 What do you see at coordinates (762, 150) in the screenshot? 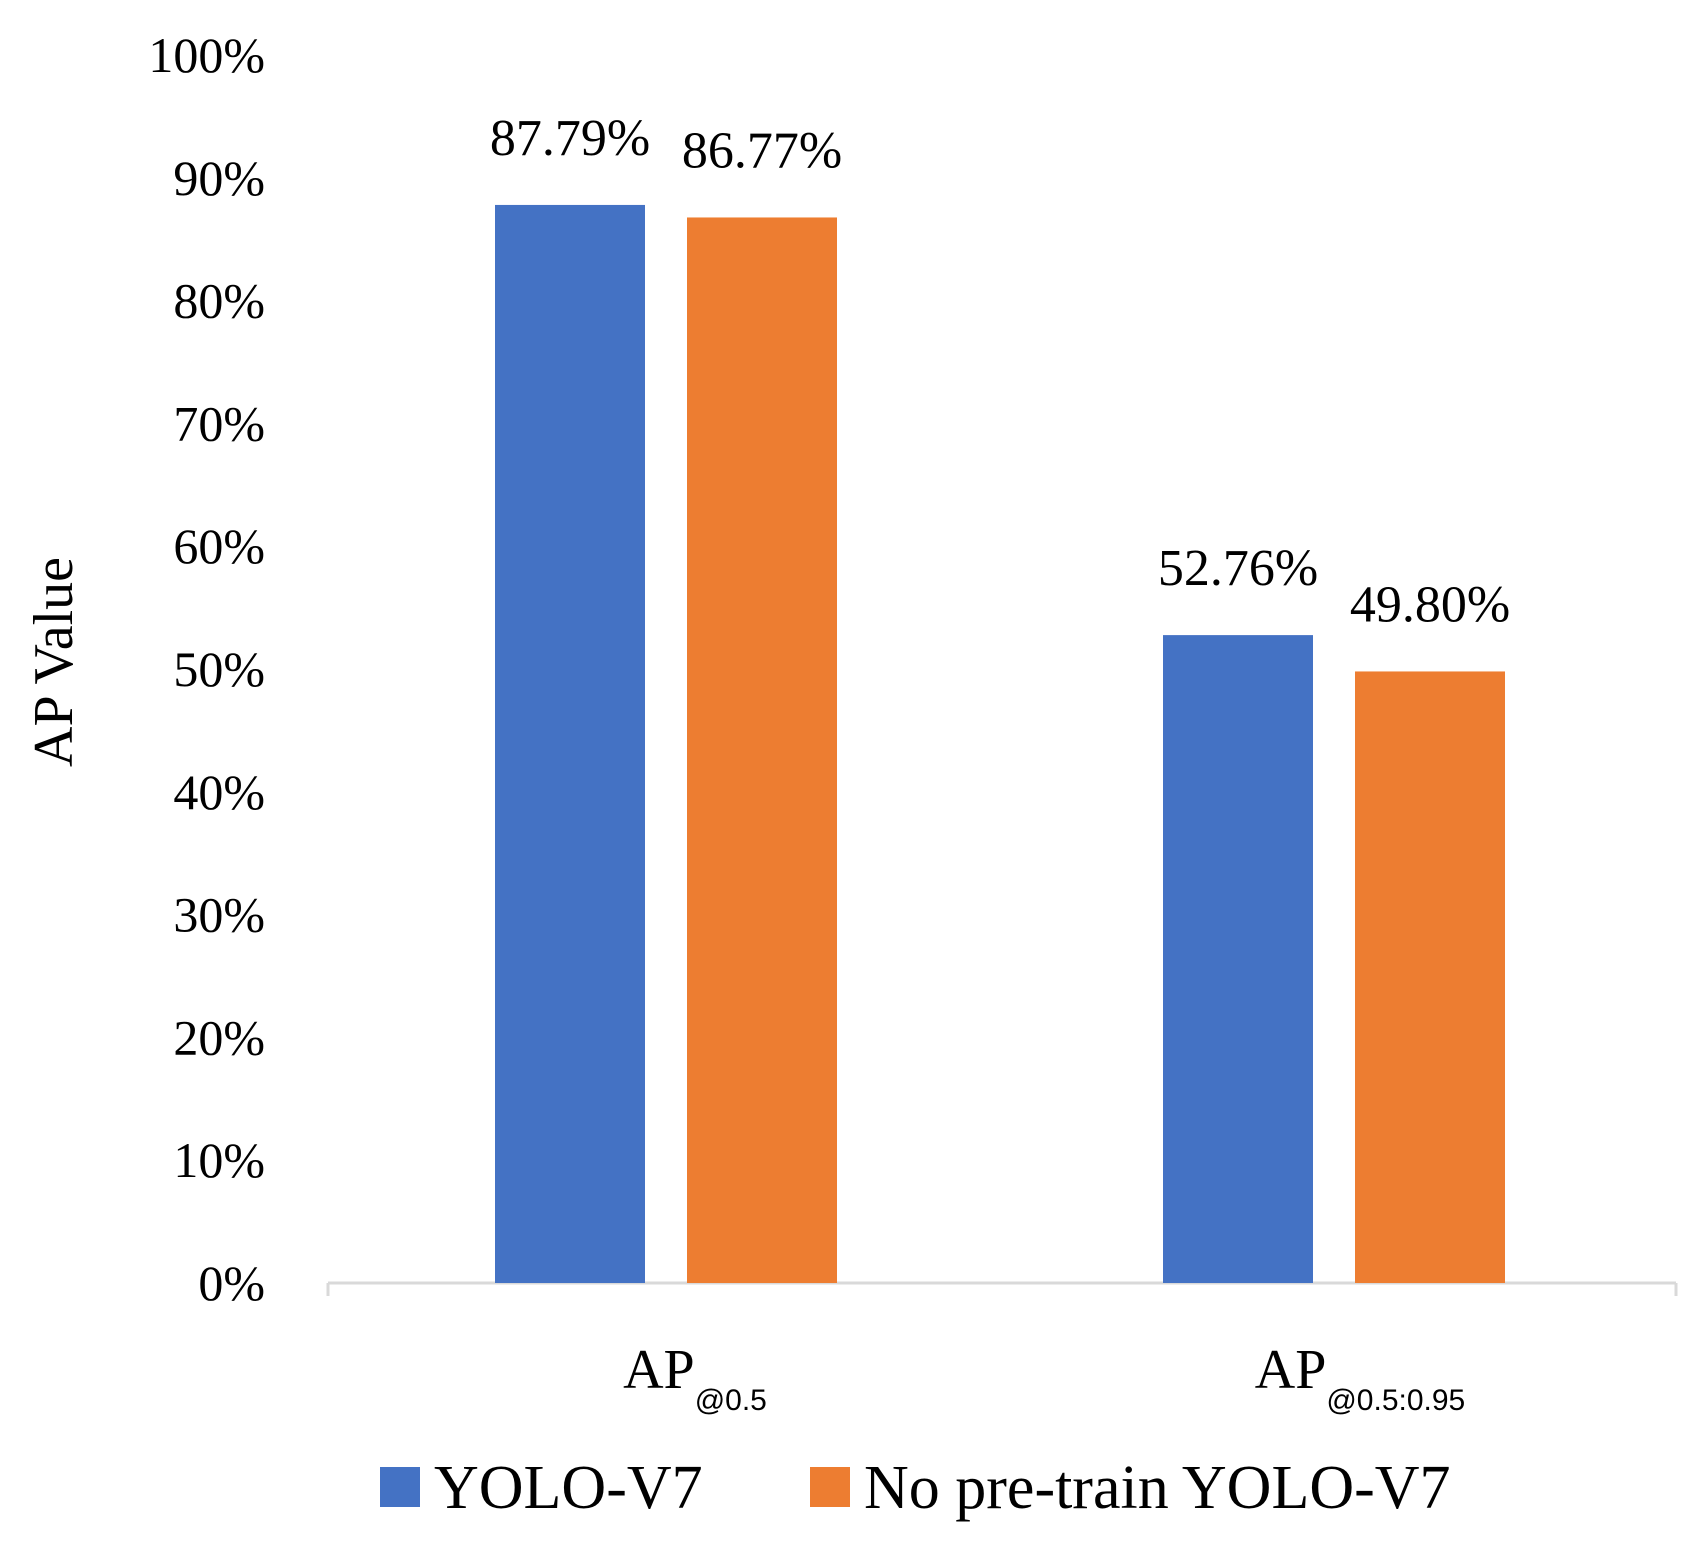
I see `data-label: 86.77%` at bounding box center [762, 150].